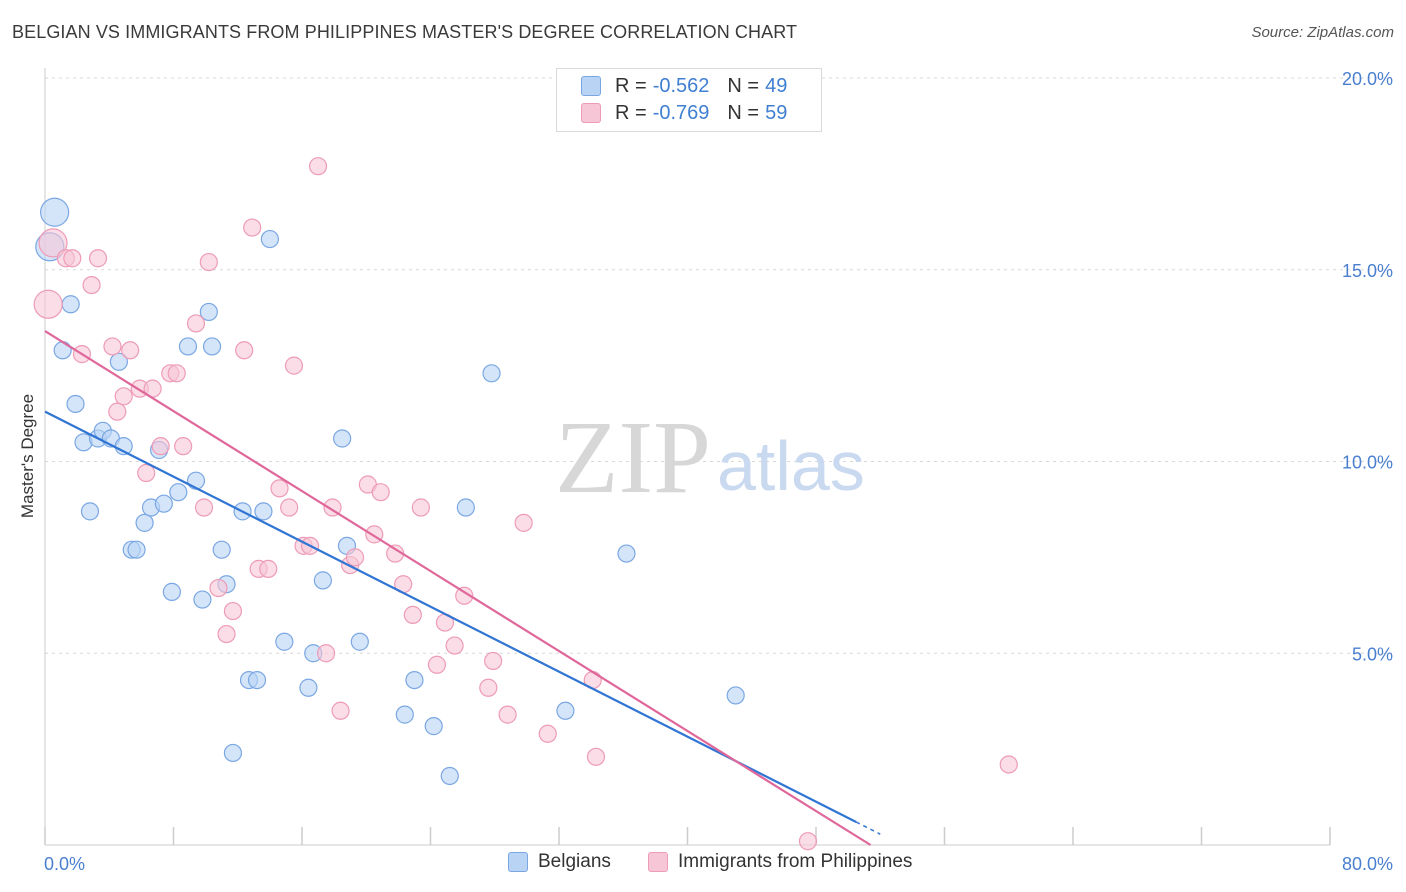 The width and height of the screenshot is (1406, 892). Describe the element at coordinates (681, 112) in the screenshot. I see `legend-r-value: -0.769` at that location.